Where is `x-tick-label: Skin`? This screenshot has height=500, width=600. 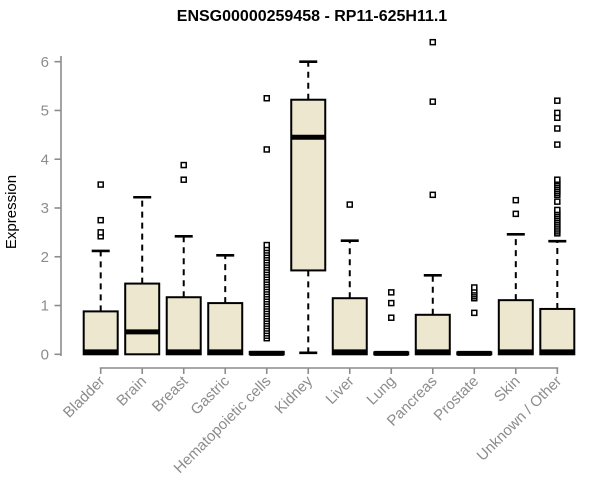 x-tick-label: Skin is located at coordinates (507, 389).